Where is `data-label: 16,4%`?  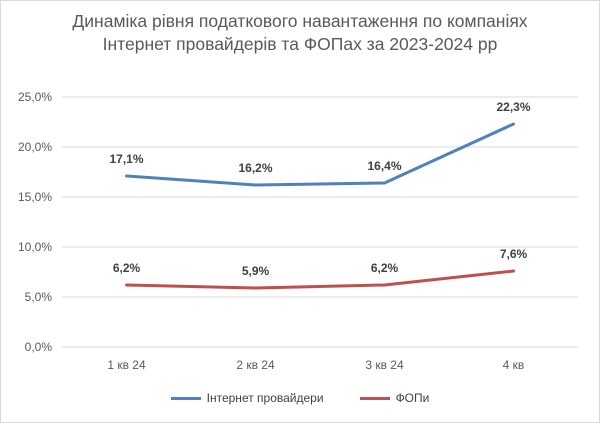 data-label: 16,4% is located at coordinates (384, 166).